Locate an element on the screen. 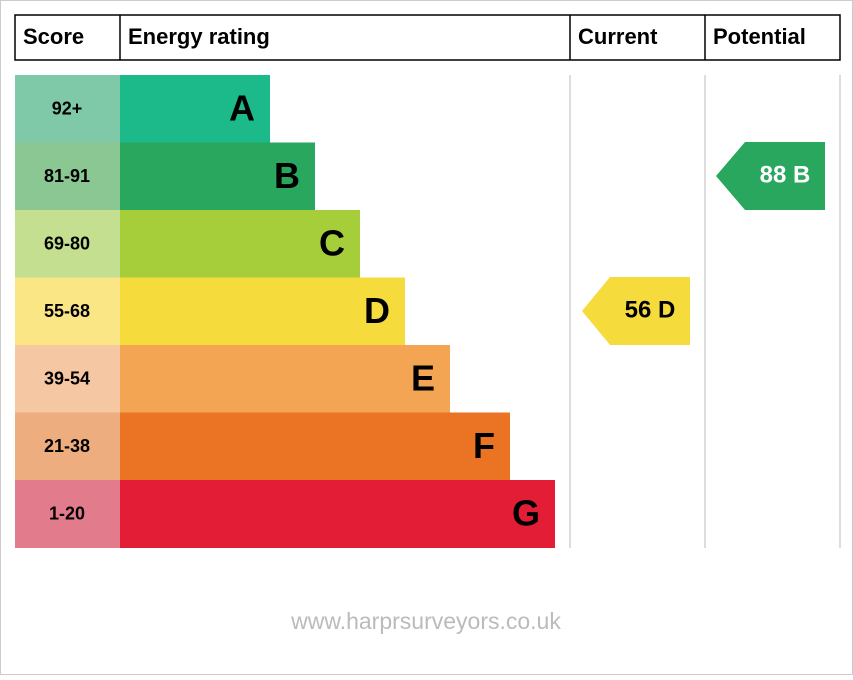  score-label: 81-91 is located at coordinates (67, 176).